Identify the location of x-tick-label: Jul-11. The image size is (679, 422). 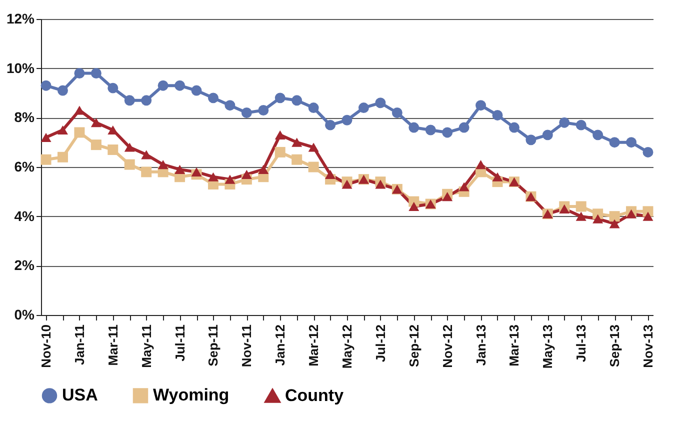
(180, 343).